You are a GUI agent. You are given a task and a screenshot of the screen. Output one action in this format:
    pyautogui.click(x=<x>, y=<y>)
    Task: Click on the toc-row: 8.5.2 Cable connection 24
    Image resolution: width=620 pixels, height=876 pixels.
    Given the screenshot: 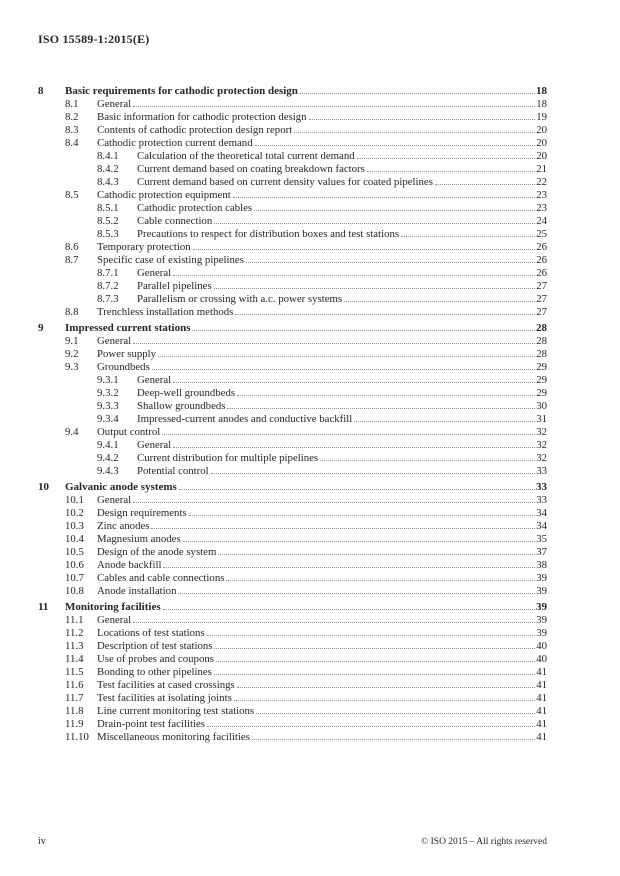 What is the action you would take?
    pyautogui.click(x=292, y=221)
    